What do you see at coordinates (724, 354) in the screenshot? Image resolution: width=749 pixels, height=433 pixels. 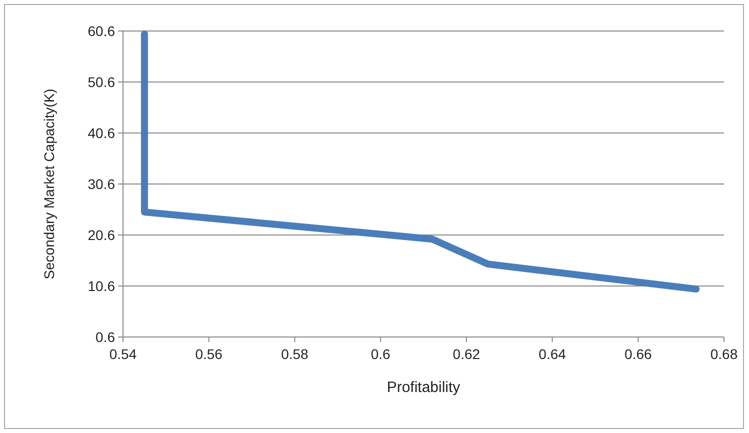 I see `x-tick-label: 0.68` at bounding box center [724, 354].